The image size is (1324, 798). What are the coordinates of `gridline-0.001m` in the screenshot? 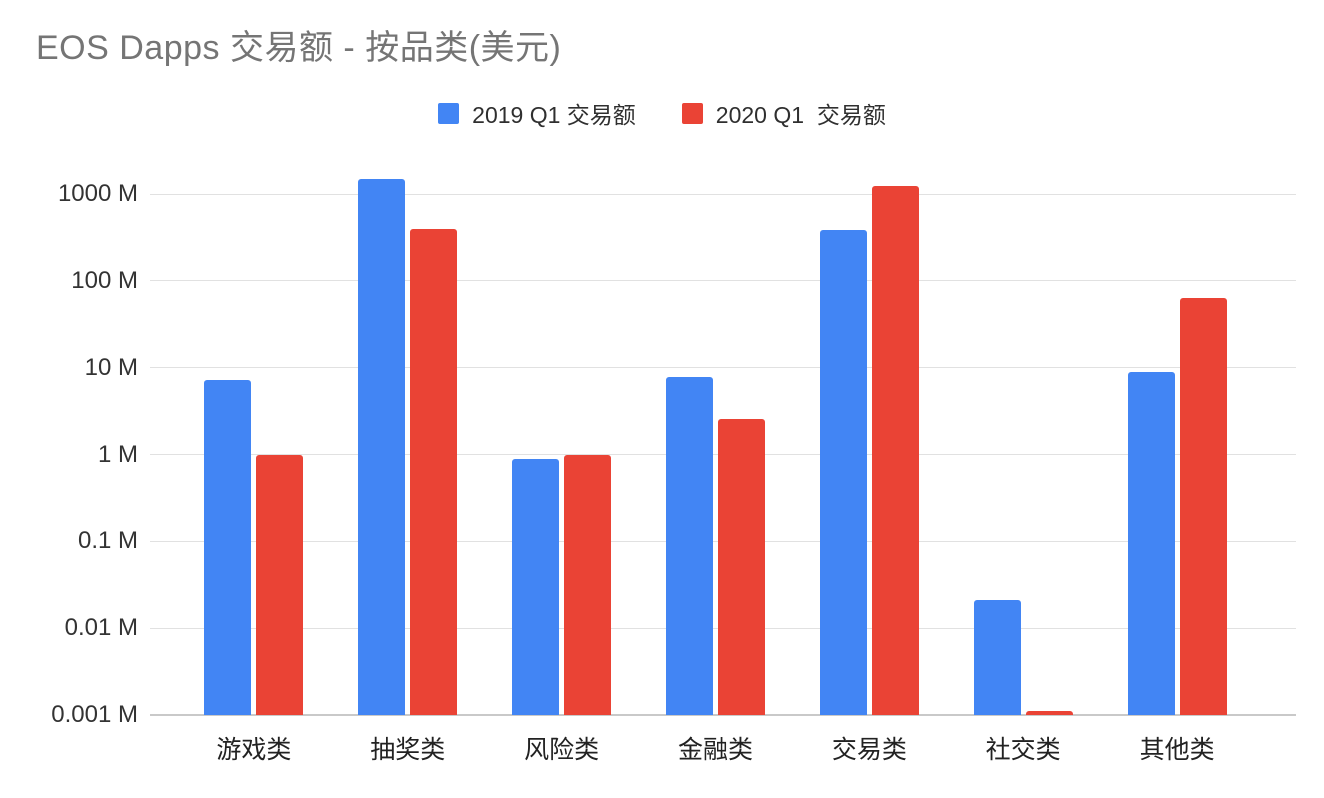 It's located at (723, 715).